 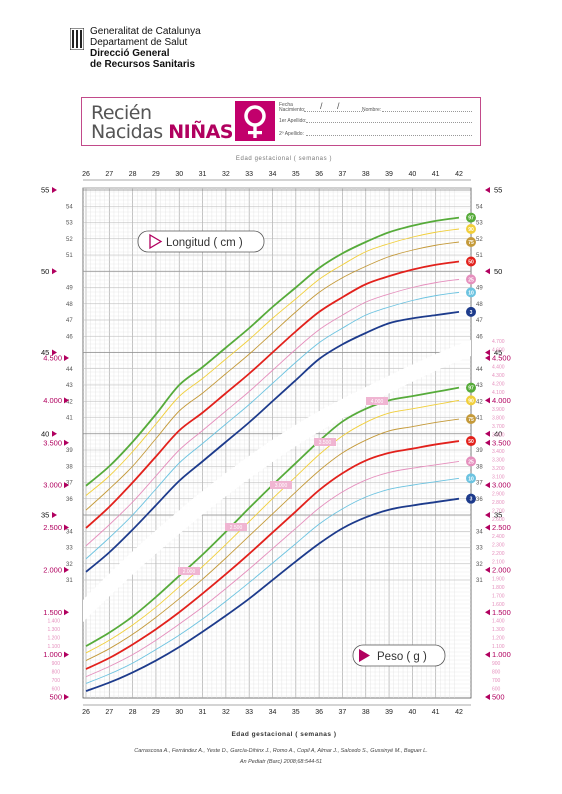 I want to click on length-label-p10, so click(x=471, y=292).